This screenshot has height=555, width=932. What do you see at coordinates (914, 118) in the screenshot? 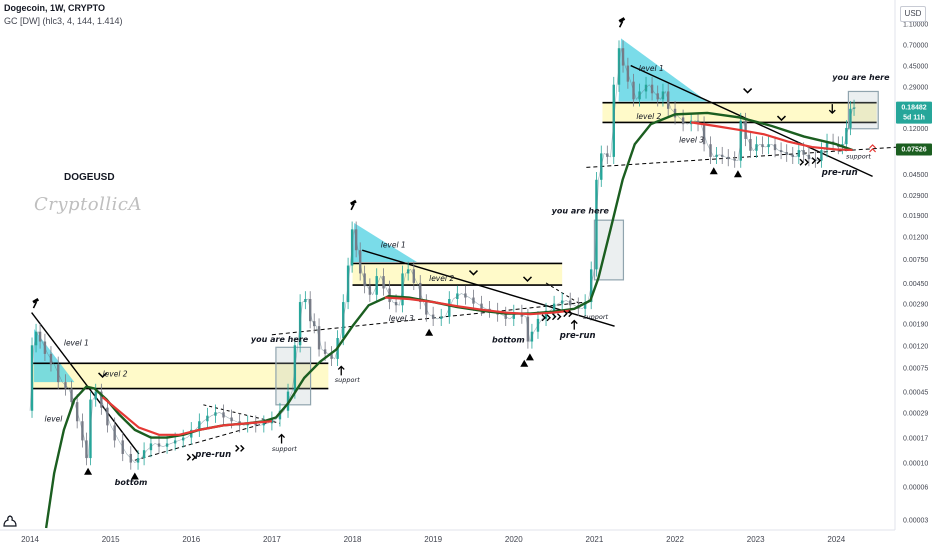
I see `current-price-badge-text: 5d 11h` at bounding box center [914, 118].